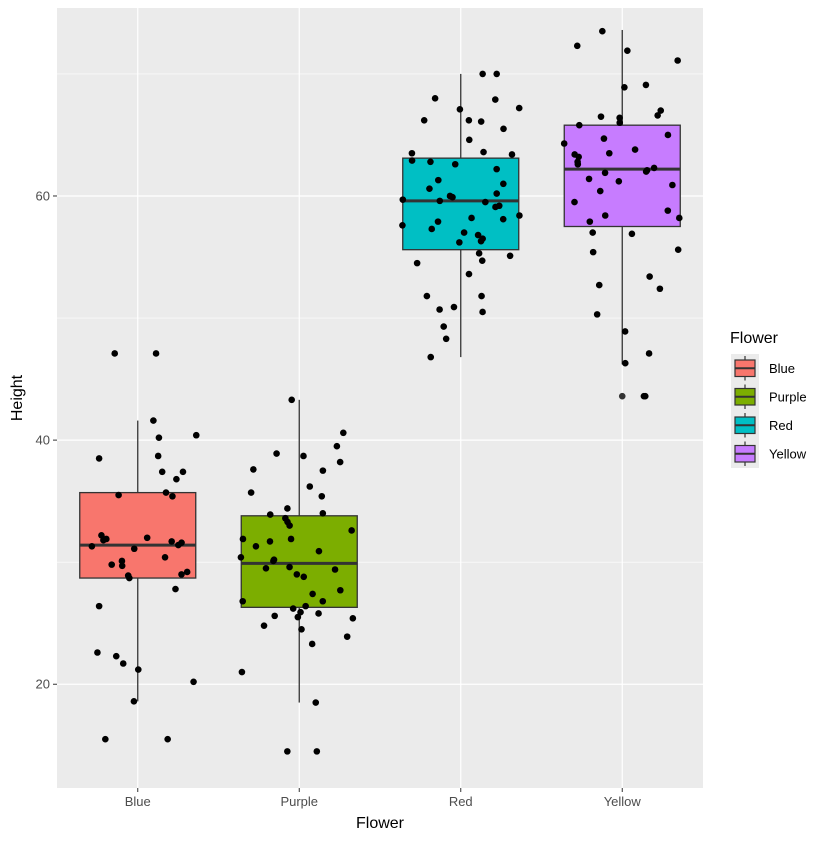 The height and width of the screenshot is (845, 840). What do you see at coordinates (754, 338) in the screenshot?
I see `legend-title: Flower` at bounding box center [754, 338].